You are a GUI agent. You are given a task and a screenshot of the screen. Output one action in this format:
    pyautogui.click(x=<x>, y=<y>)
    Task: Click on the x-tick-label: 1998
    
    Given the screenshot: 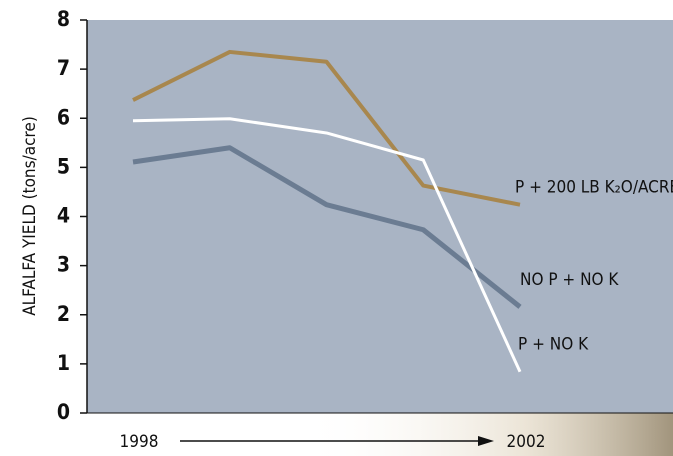 What is the action you would take?
    pyautogui.click(x=139, y=442)
    